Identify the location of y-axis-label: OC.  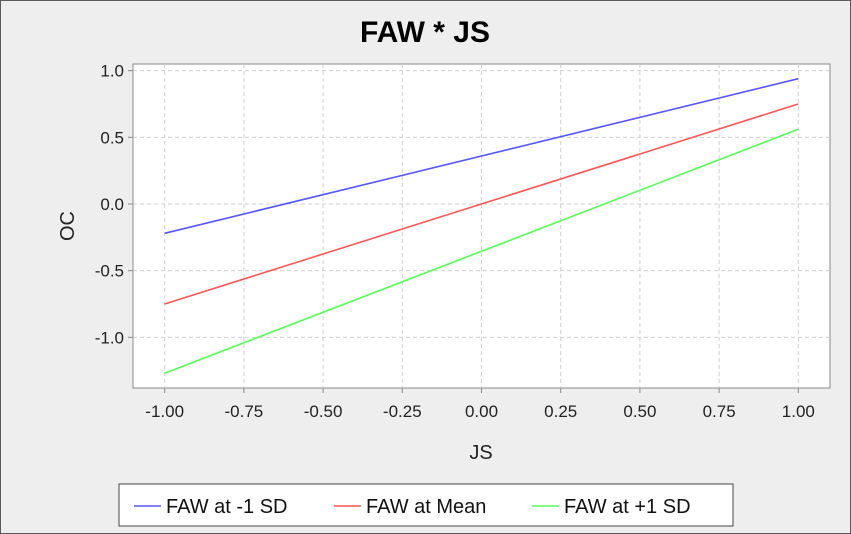
(68, 226).